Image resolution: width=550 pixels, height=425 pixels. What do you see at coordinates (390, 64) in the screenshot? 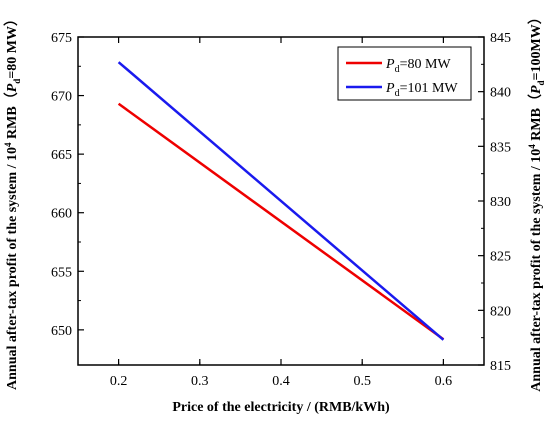
I see `legend-80mw-symbol: P` at bounding box center [390, 64].